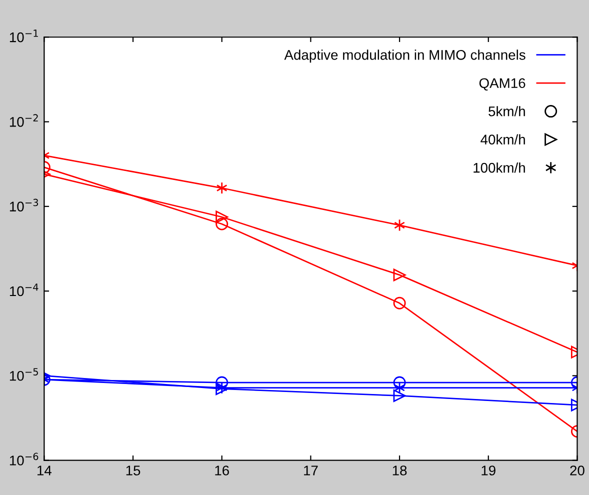 The width and height of the screenshot is (589, 495). What do you see at coordinates (577, 471) in the screenshot?
I see `x-tick-label: 20` at bounding box center [577, 471].